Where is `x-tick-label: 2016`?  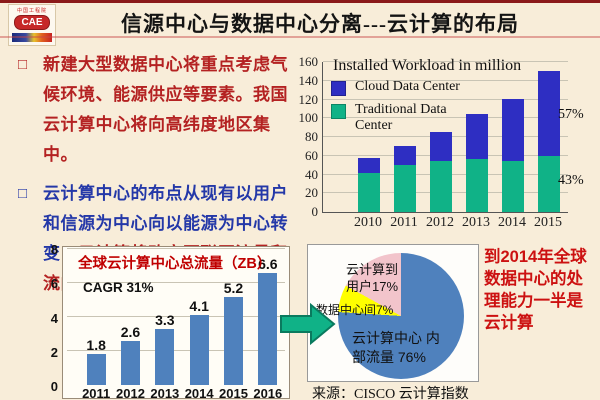 x-tick-label: 2016 is located at coordinates (268, 393).